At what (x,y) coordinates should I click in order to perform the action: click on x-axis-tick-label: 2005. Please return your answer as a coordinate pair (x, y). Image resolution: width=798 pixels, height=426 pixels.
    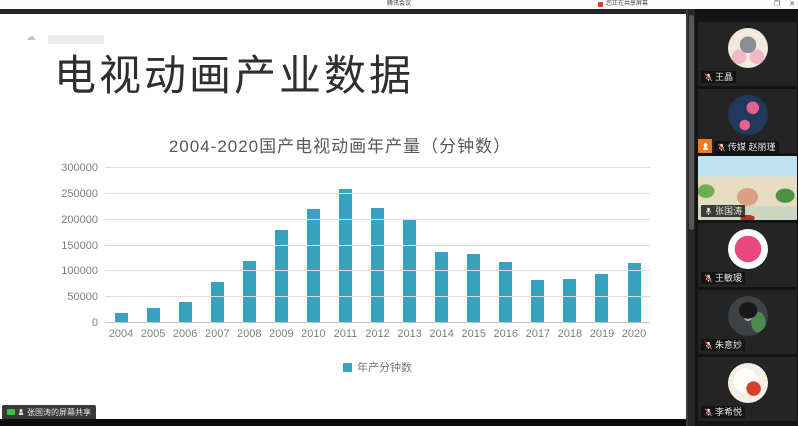
    Looking at the image, I should click on (153, 334).